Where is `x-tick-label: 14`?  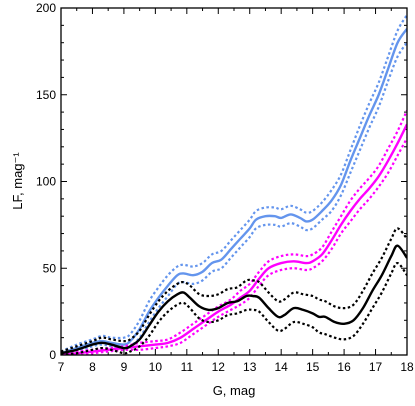
x-tick-label: 14 is located at coordinates (282, 367).